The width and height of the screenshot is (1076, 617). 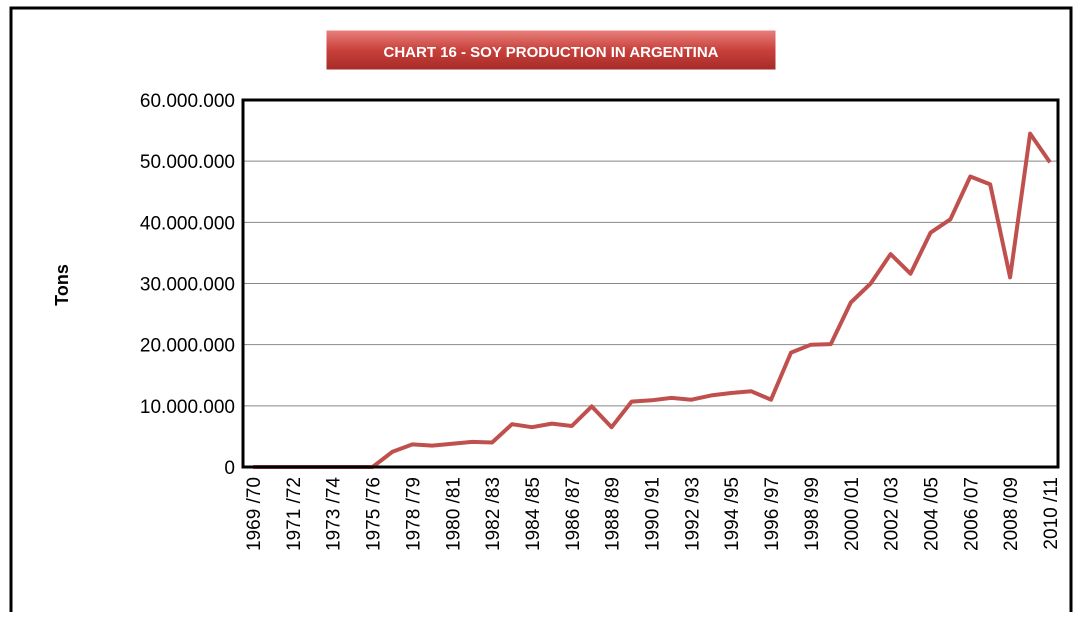 I want to click on y-tick-label: 30.000.000, so click(x=187, y=285).